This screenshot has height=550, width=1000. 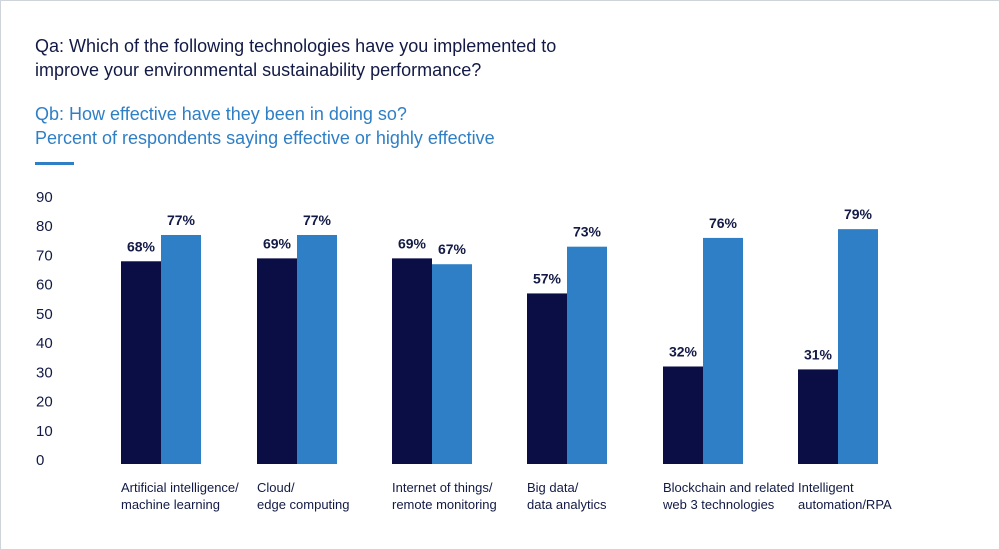 I want to click on data-label: 68%, so click(x=141, y=246).